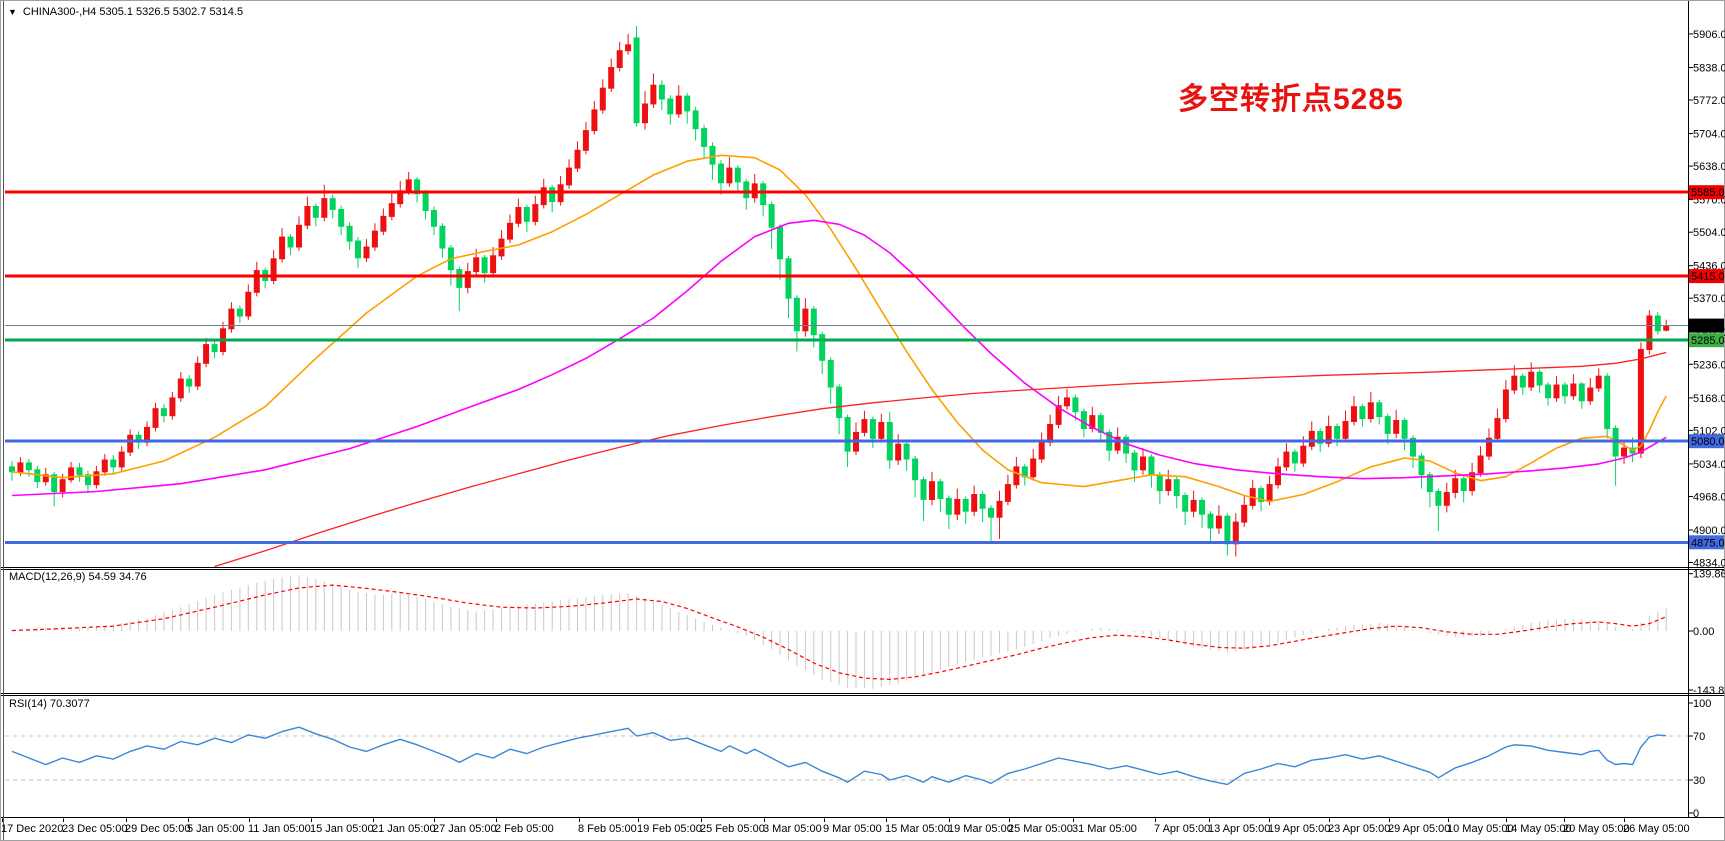 This screenshot has width=1725, height=841. What do you see at coordinates (1104, 829) in the screenshot?
I see `time-axis-label: 31 Mar 05:00` at bounding box center [1104, 829].